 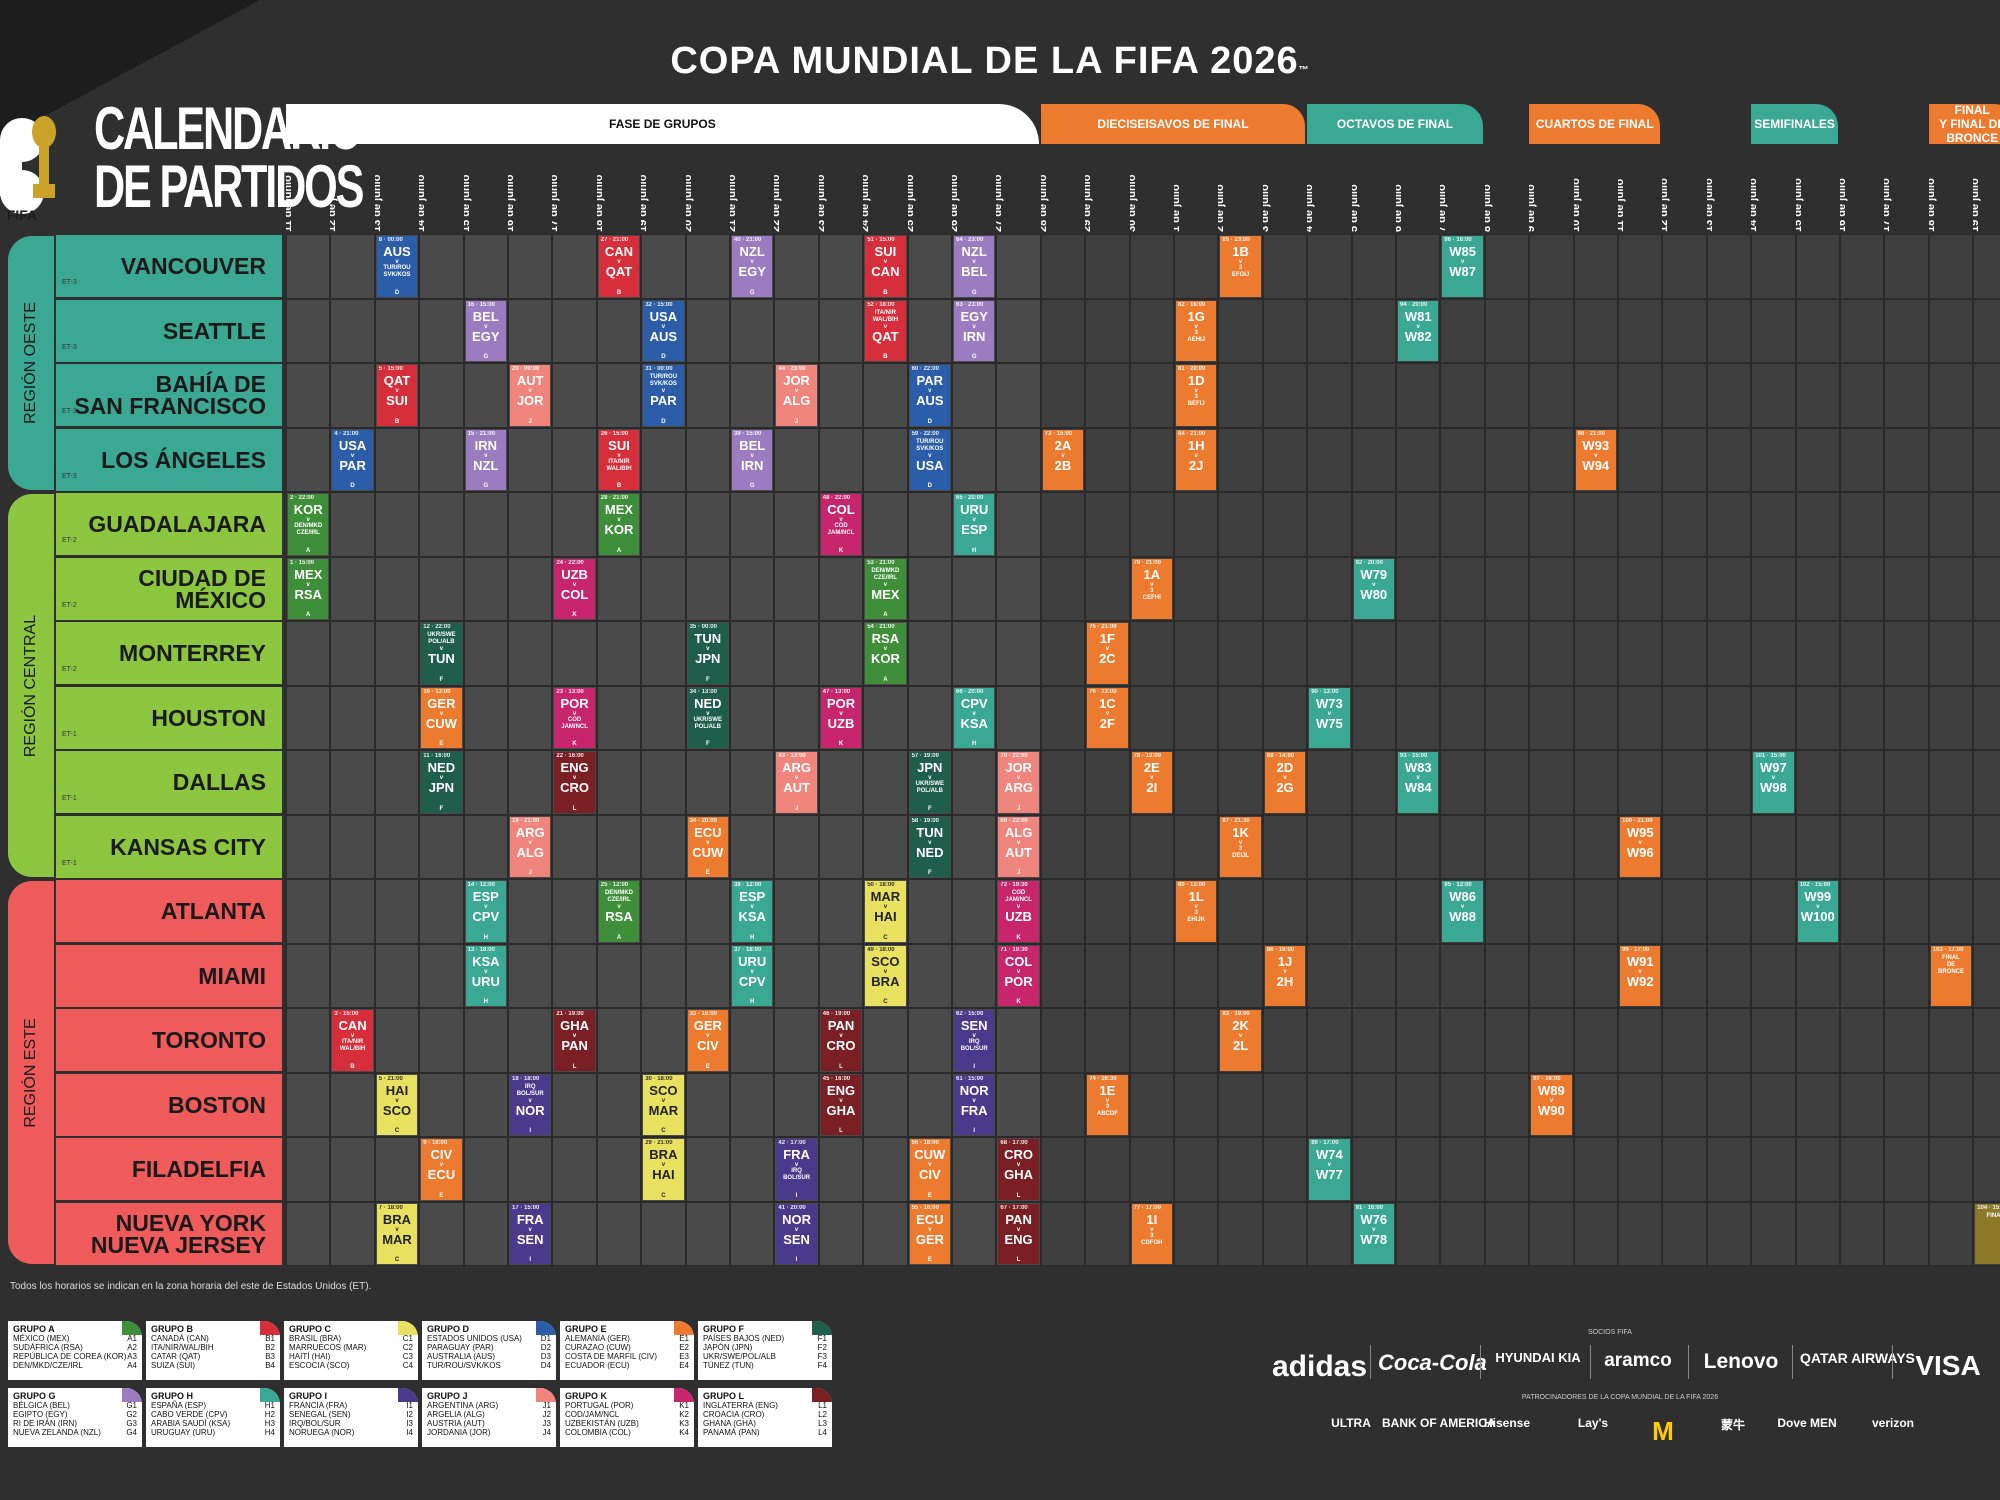 What do you see at coordinates (885, 911) in the screenshot?
I see `match-card: 50 · 18:00 MAR v HAI C` at bounding box center [885, 911].